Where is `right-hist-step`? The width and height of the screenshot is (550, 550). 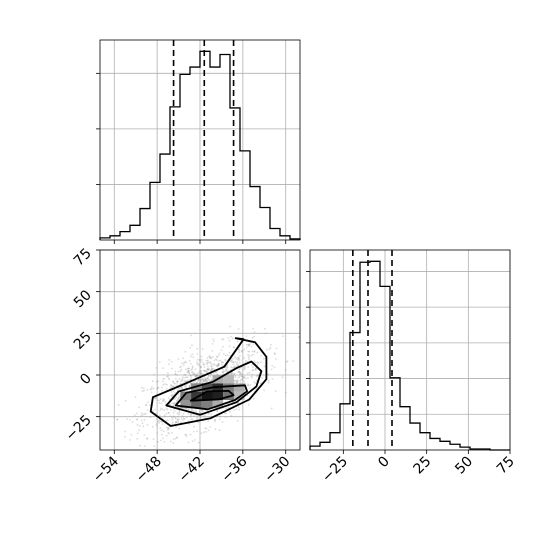
right-hist-step is located at coordinates (409, 355).